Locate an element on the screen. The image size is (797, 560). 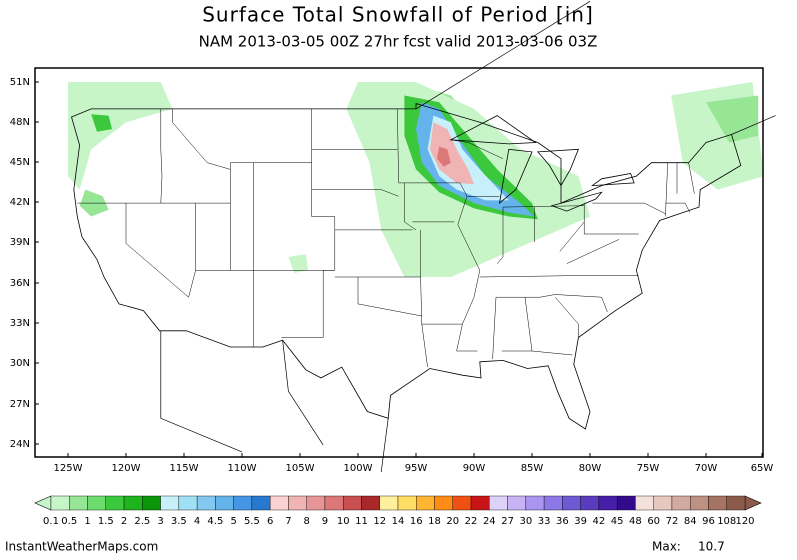
colorbar-label: 42 is located at coordinates (599, 521).